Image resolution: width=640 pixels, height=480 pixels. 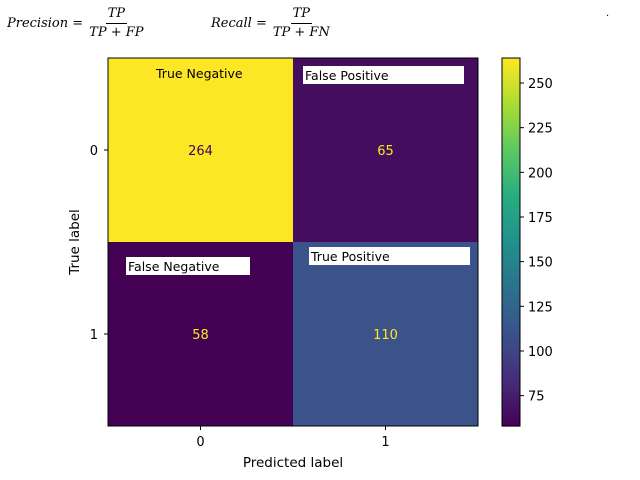 What do you see at coordinates (350, 256) in the screenshot?
I see `annotation-label-1-1: True Positive` at bounding box center [350, 256].